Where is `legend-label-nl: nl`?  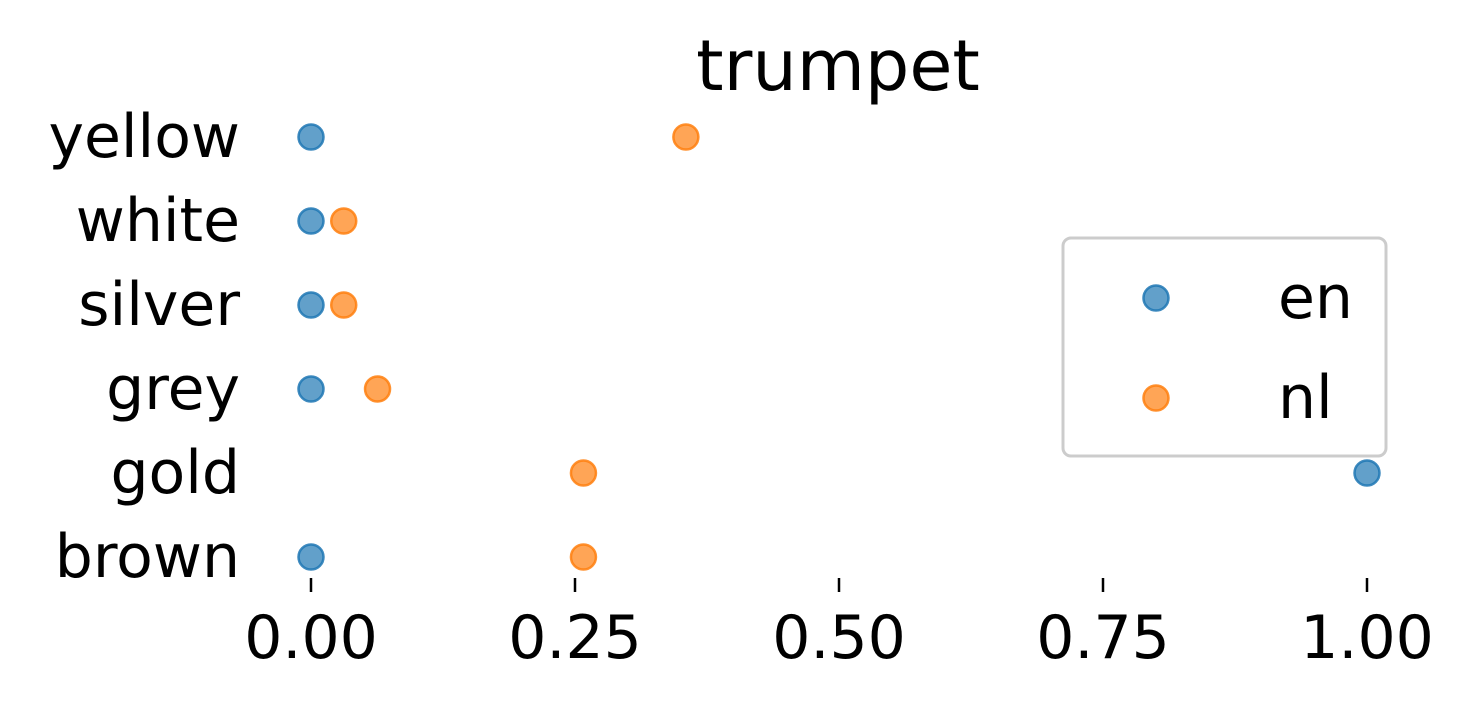
legend-label-nl: nl is located at coordinates (1305, 398).